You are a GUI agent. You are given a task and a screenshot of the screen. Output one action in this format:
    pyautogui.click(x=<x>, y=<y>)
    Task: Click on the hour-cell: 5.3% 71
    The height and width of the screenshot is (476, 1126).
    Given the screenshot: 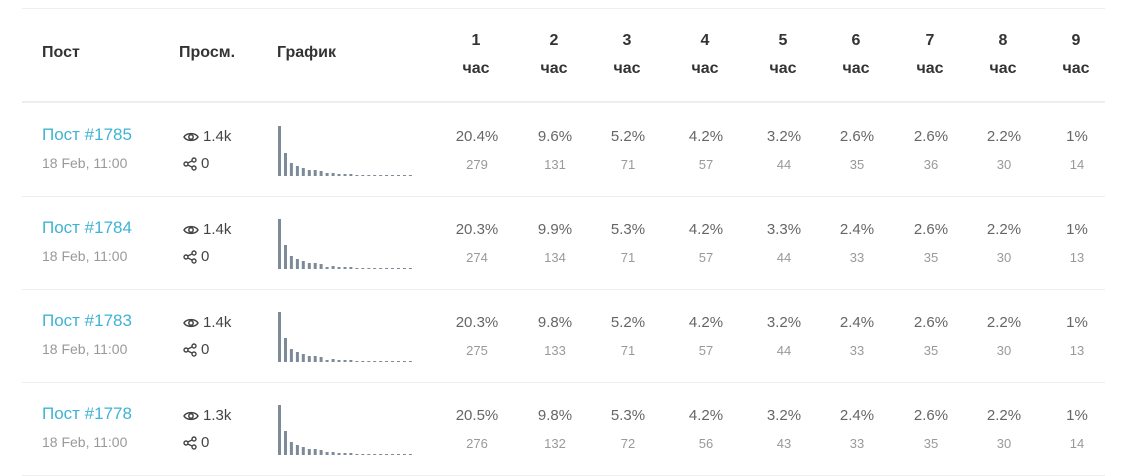 What is the action you would take?
    pyautogui.click(x=628, y=242)
    